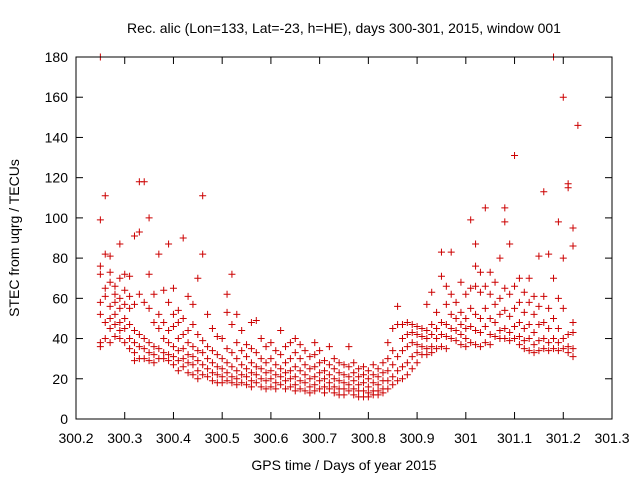 This screenshot has height=480, width=640. What do you see at coordinates (368, 438) in the screenshot?
I see `x-tick-label: 300.8` at bounding box center [368, 438].